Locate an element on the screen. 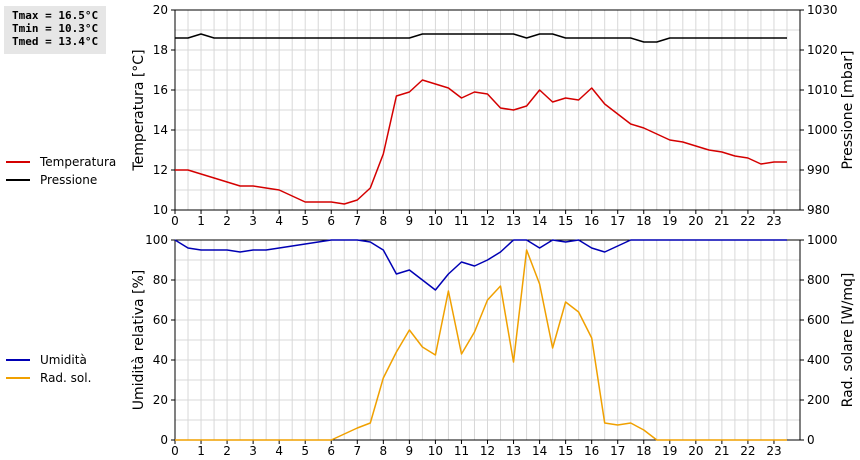  legend-swatch-solar is located at coordinates (18, 378).